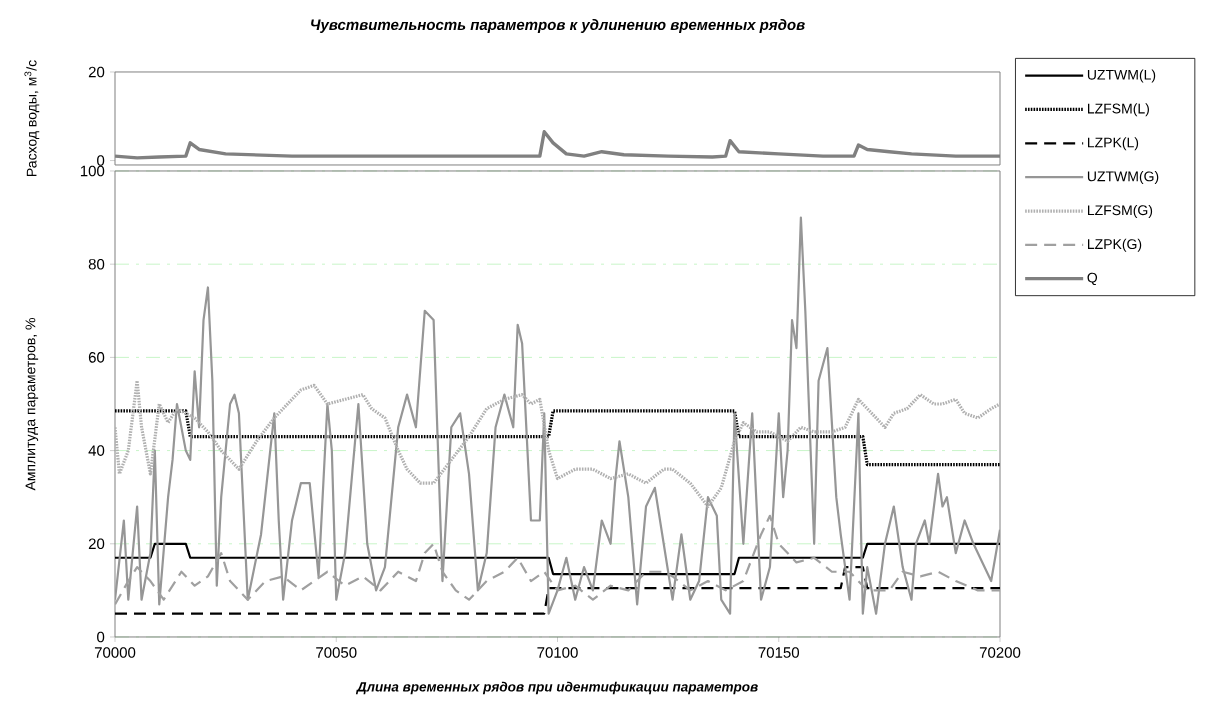 The width and height of the screenshot is (1232, 718). What do you see at coordinates (96, 450) in the screenshot?
I see `y-tick-label: 40` at bounding box center [96, 450].